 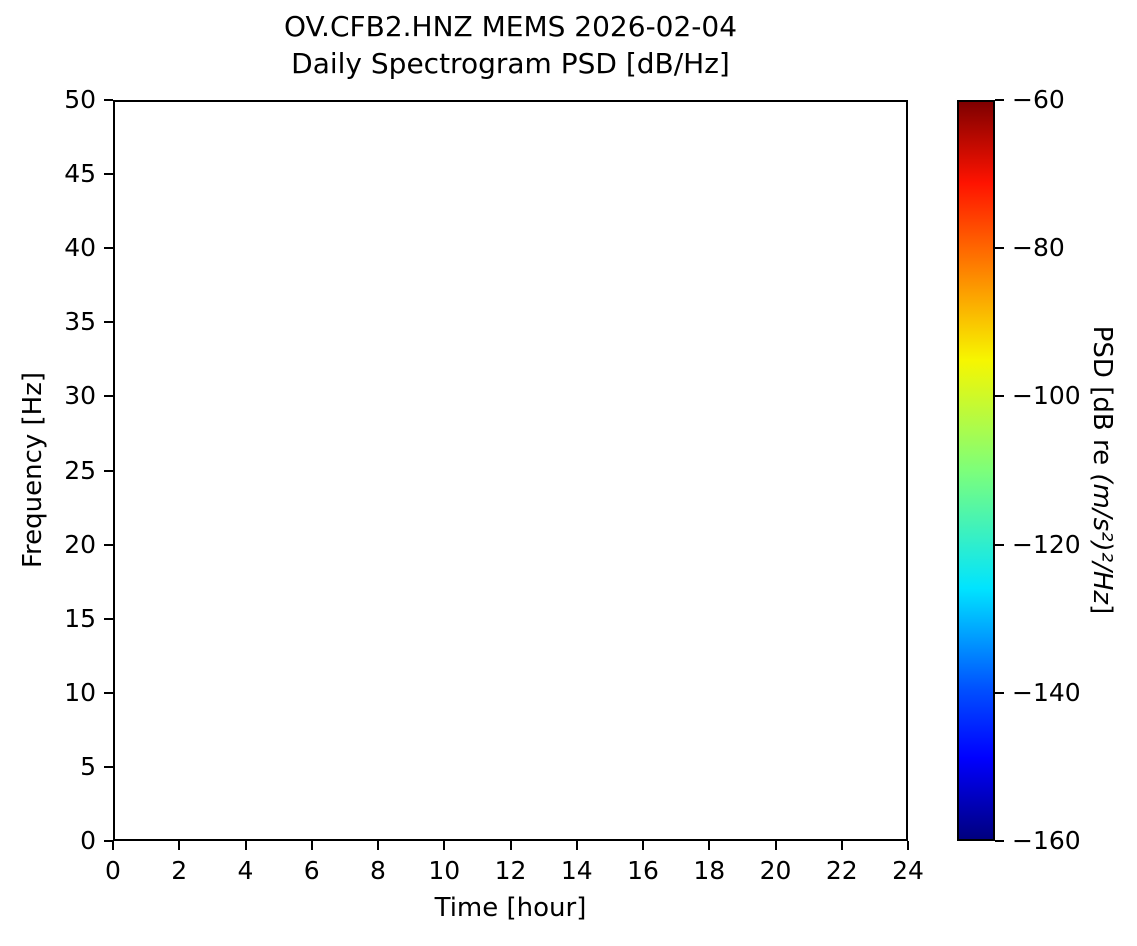 I want to click on x-tick-label: 12, so click(x=510, y=870).